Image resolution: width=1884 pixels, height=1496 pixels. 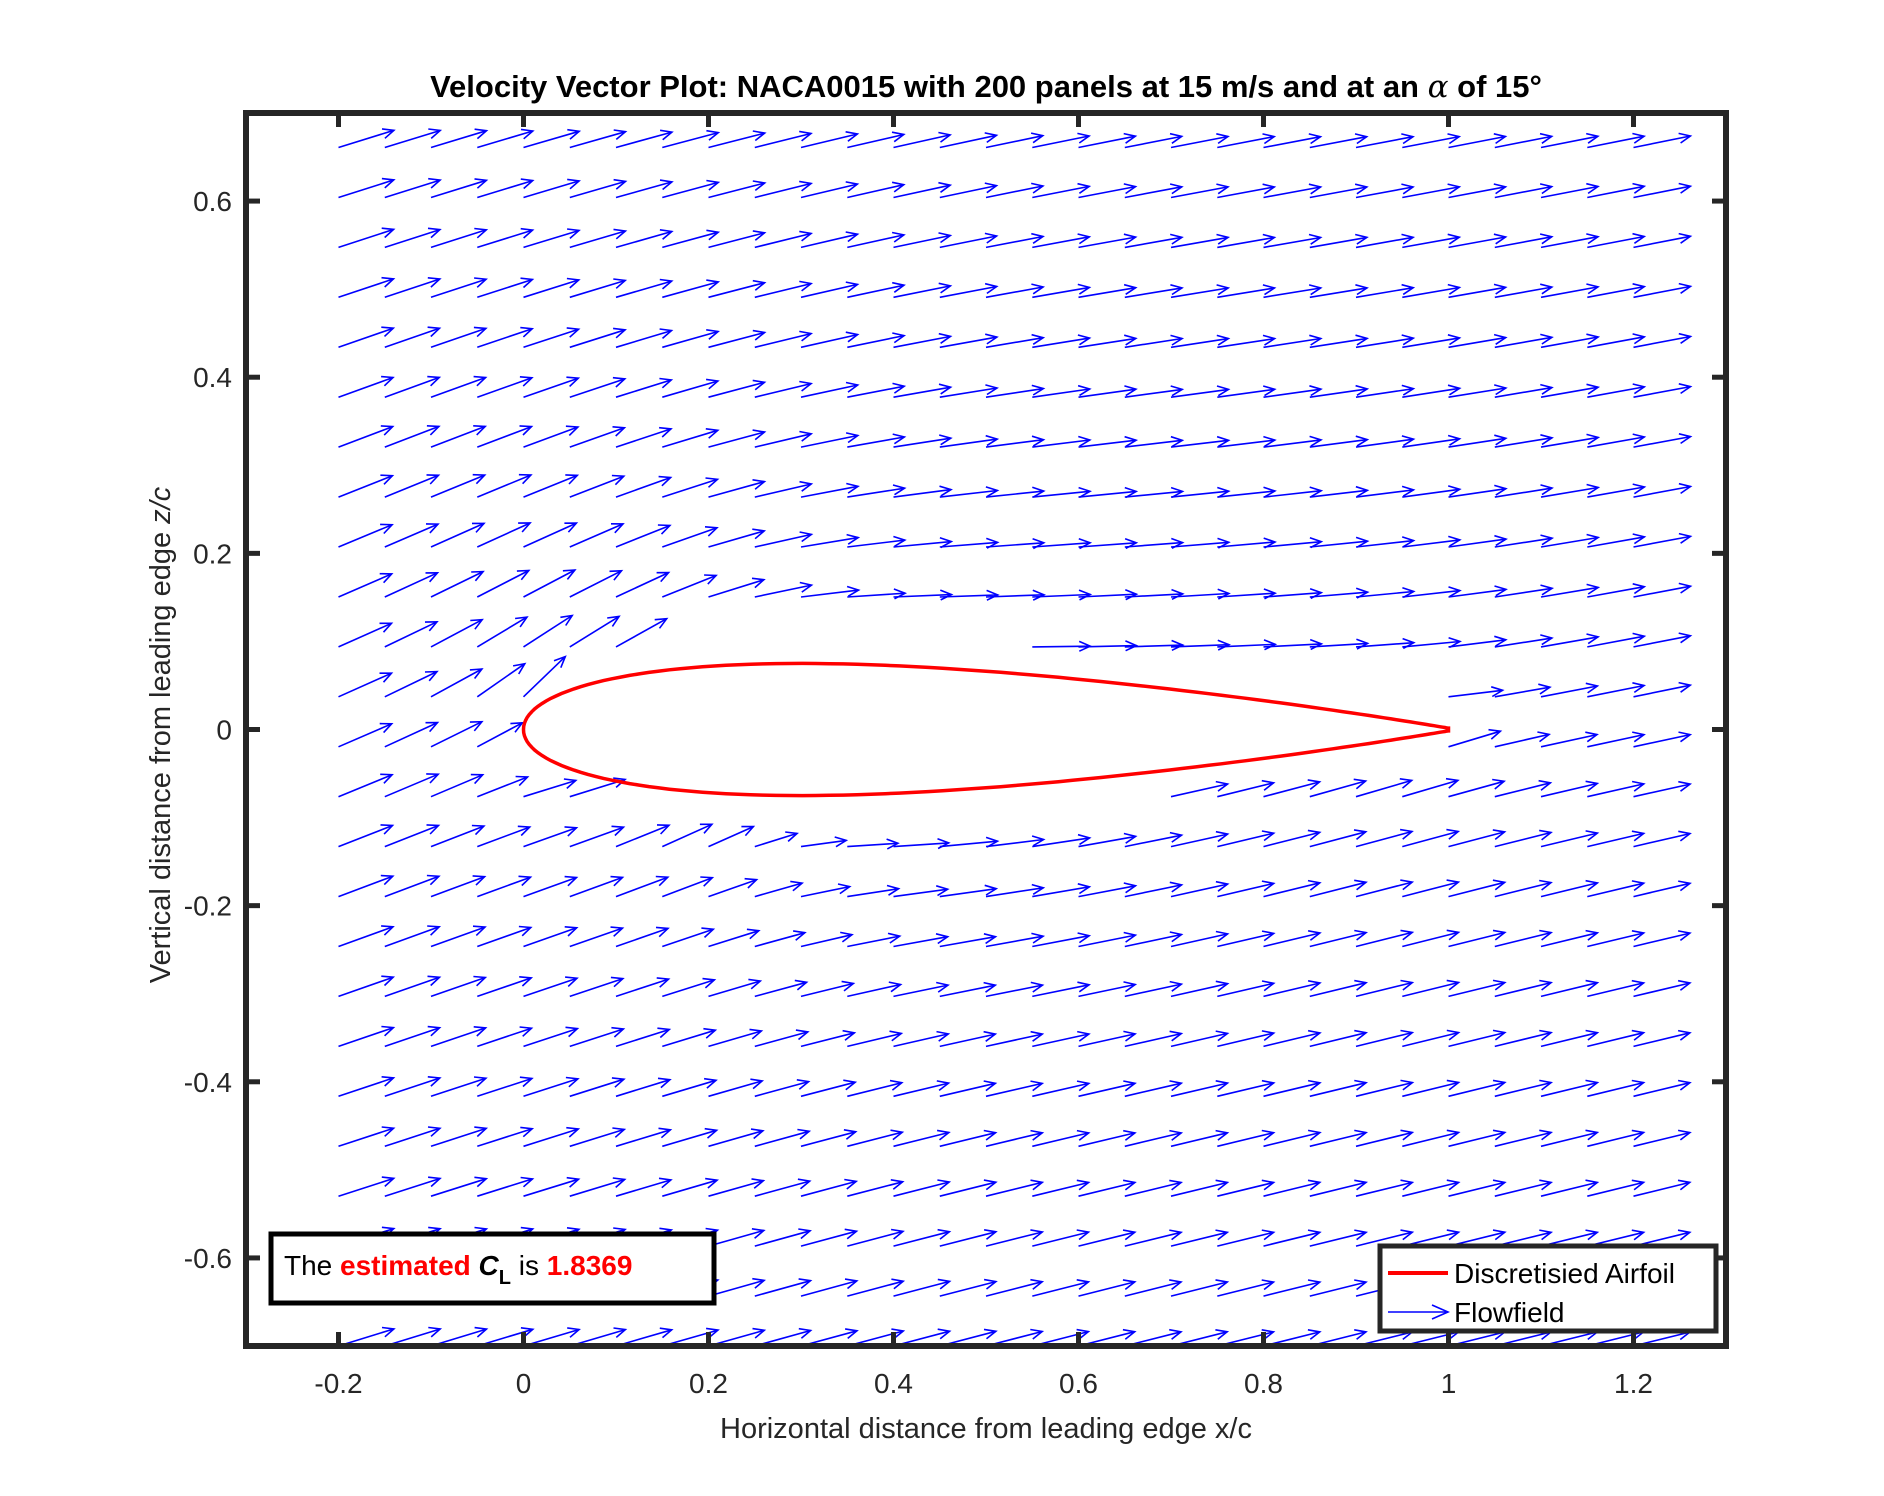 What do you see at coordinates (492, 1268) in the screenshot?
I see `cl-annotation-box` at bounding box center [492, 1268].